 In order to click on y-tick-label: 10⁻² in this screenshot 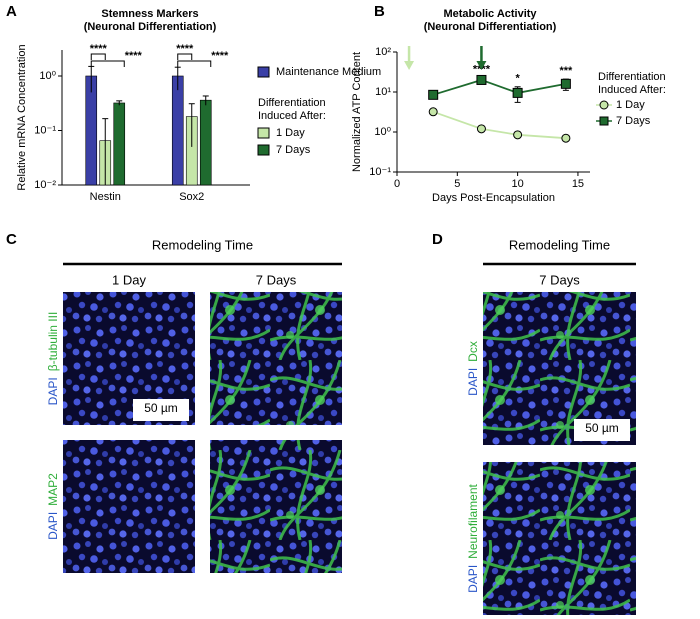, I will do `click(45, 185)`.